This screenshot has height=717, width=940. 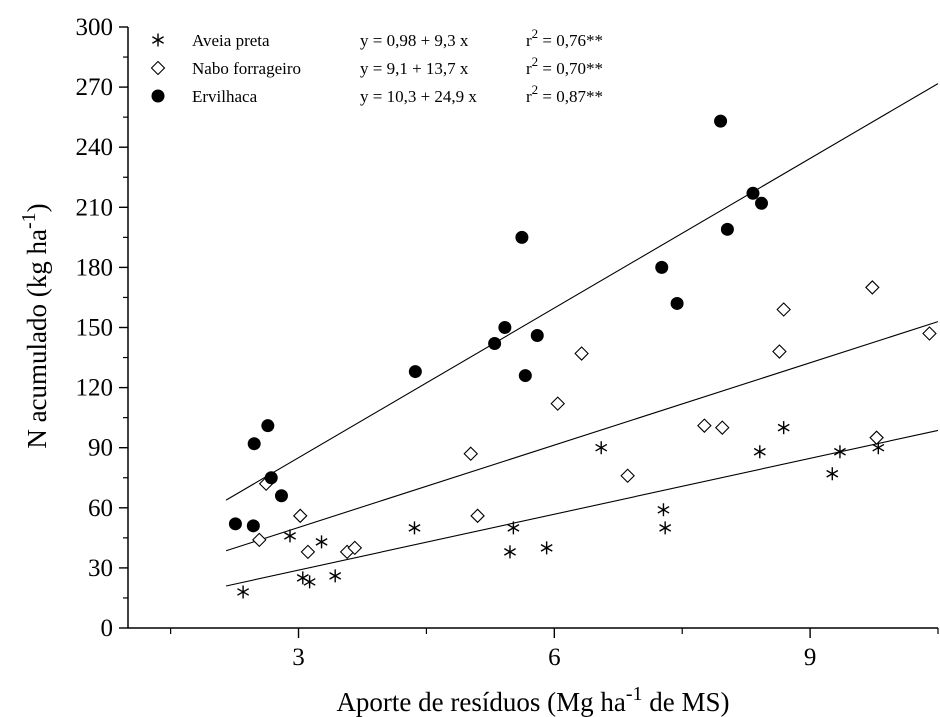 I want to click on x-axis-title: Aporte de resíduos (Mg ha-1 de MS), so click(x=532, y=700).